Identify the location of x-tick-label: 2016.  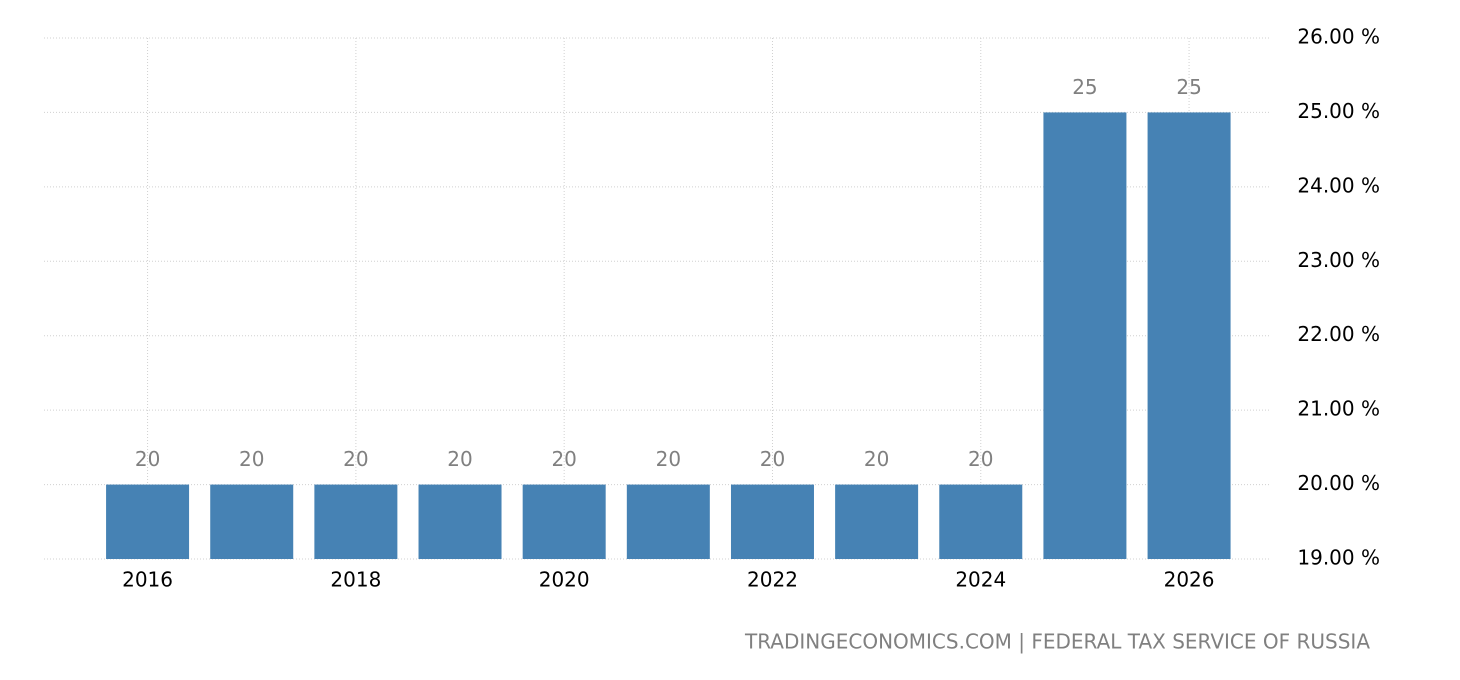
(147, 580).